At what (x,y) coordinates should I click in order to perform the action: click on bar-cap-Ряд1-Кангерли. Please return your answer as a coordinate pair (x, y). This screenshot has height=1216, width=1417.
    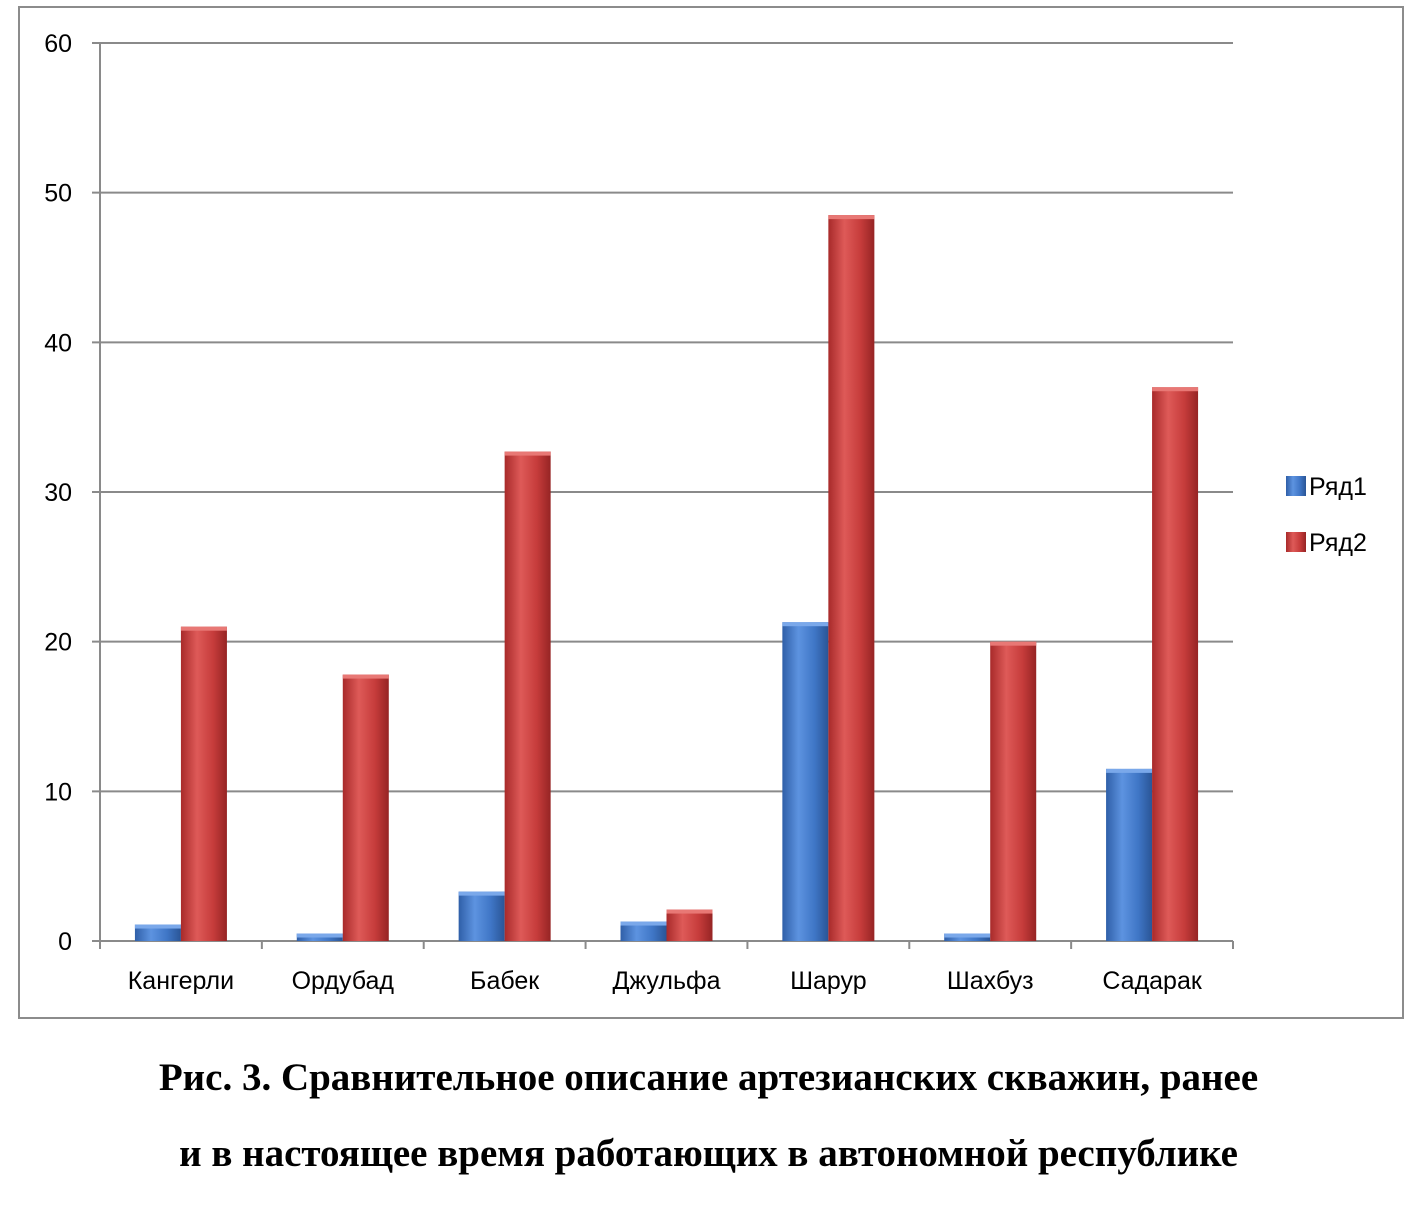
    Looking at the image, I should click on (157, 926).